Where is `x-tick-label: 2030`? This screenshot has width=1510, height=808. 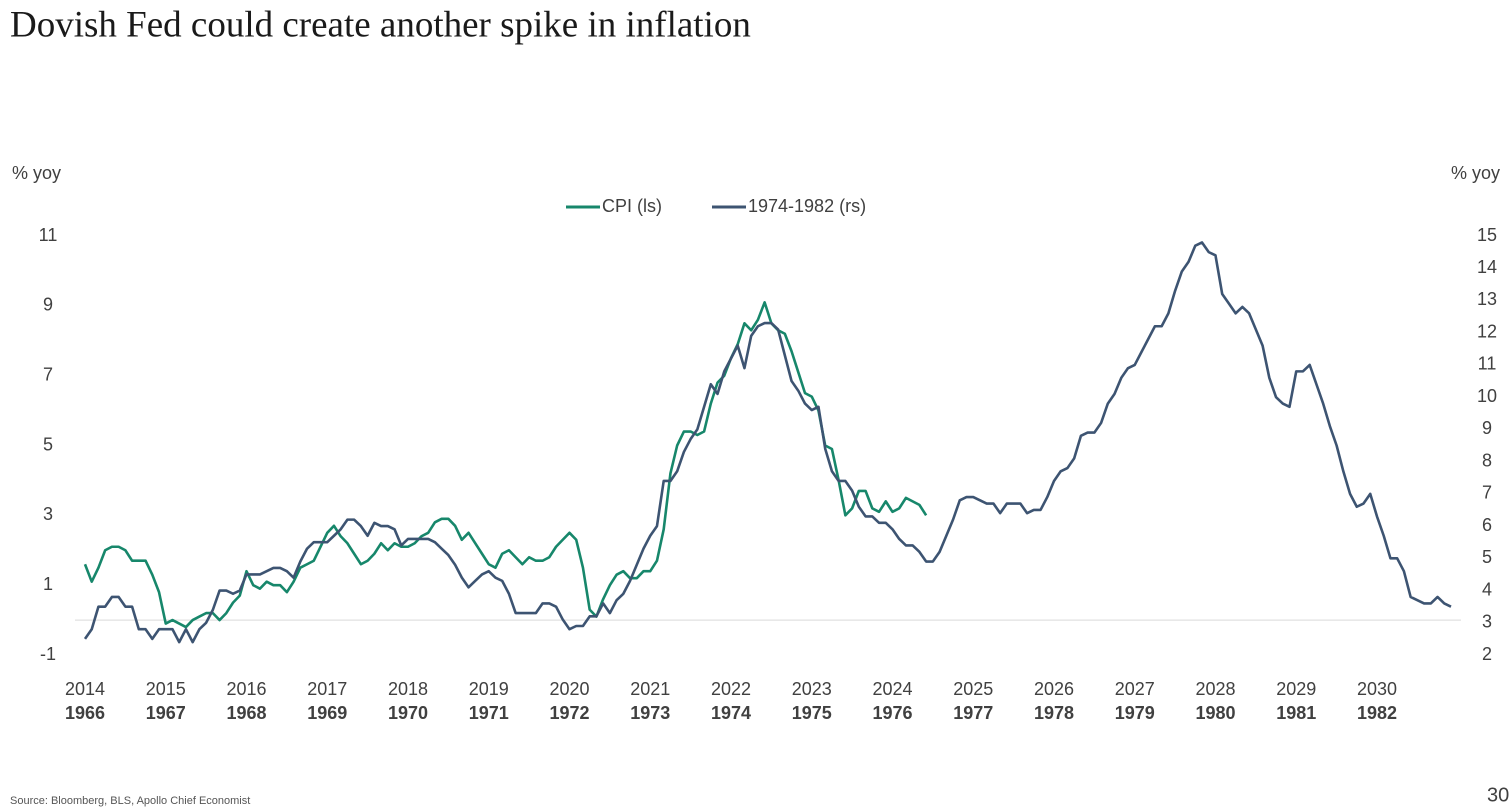
x-tick-label: 2030 is located at coordinates (1377, 689).